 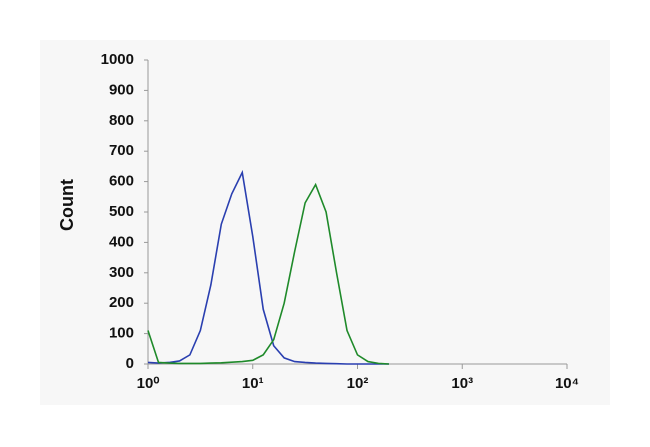 I want to click on y-tick-label: 100, so click(x=121, y=333).